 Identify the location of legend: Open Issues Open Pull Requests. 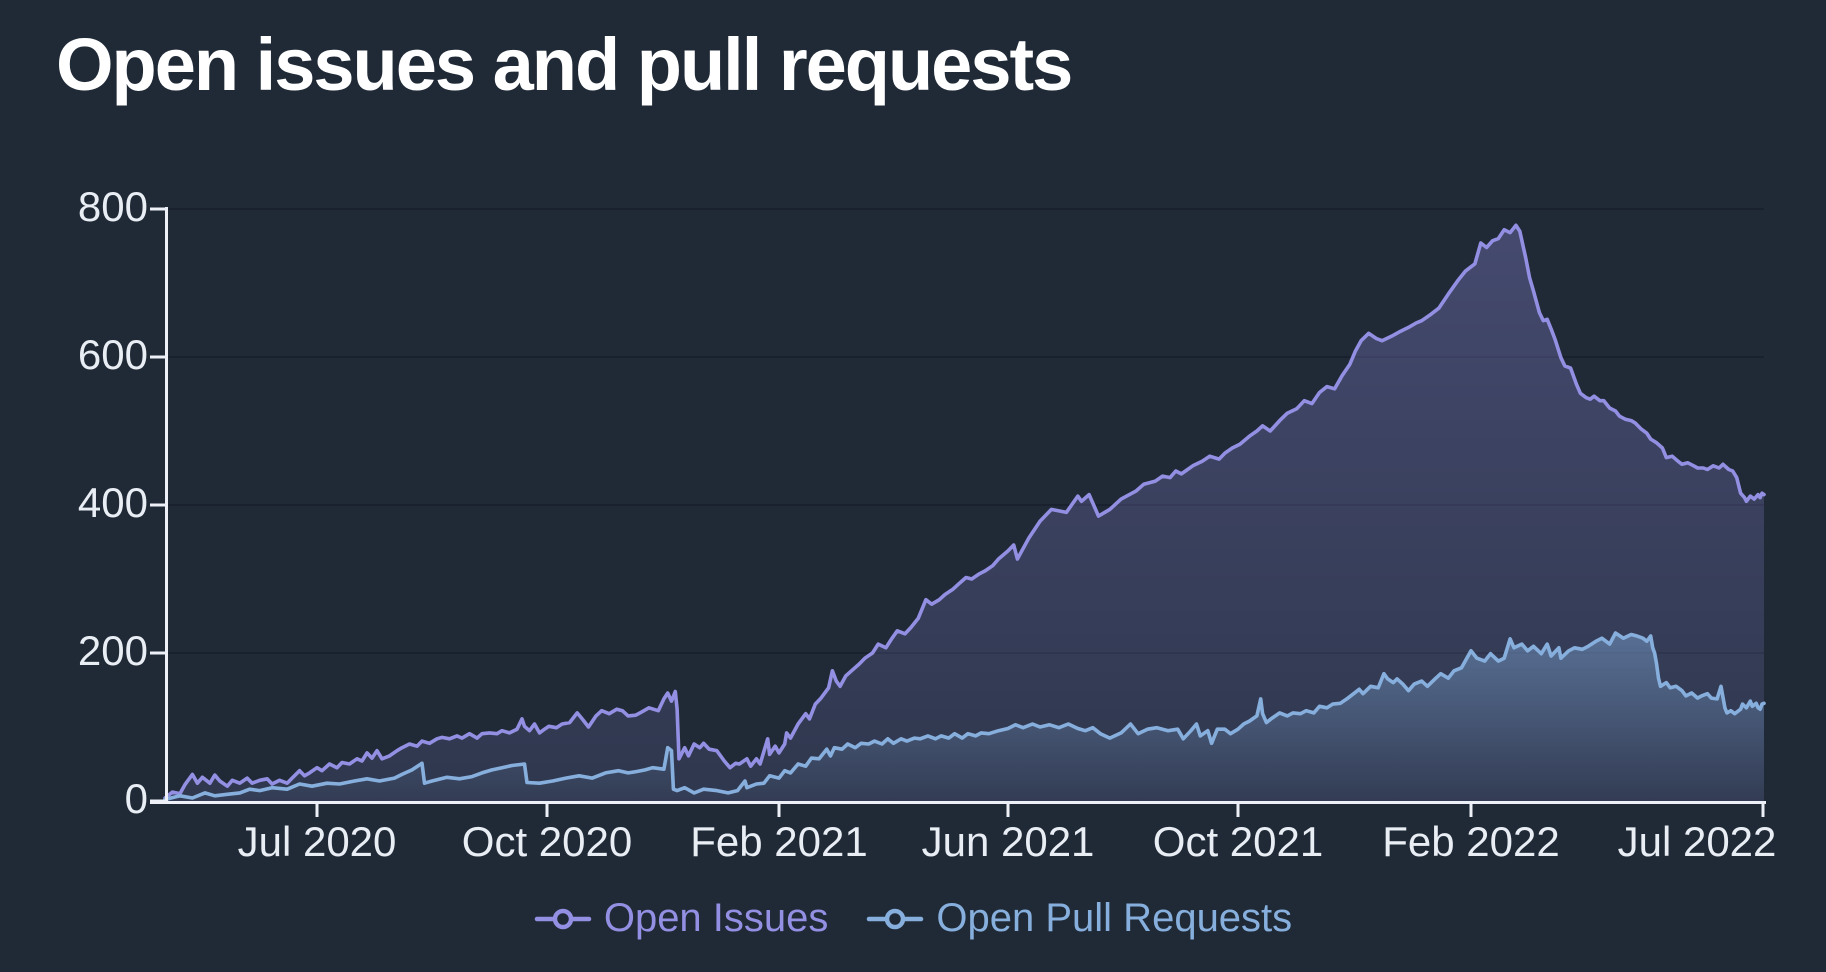
(913, 918).